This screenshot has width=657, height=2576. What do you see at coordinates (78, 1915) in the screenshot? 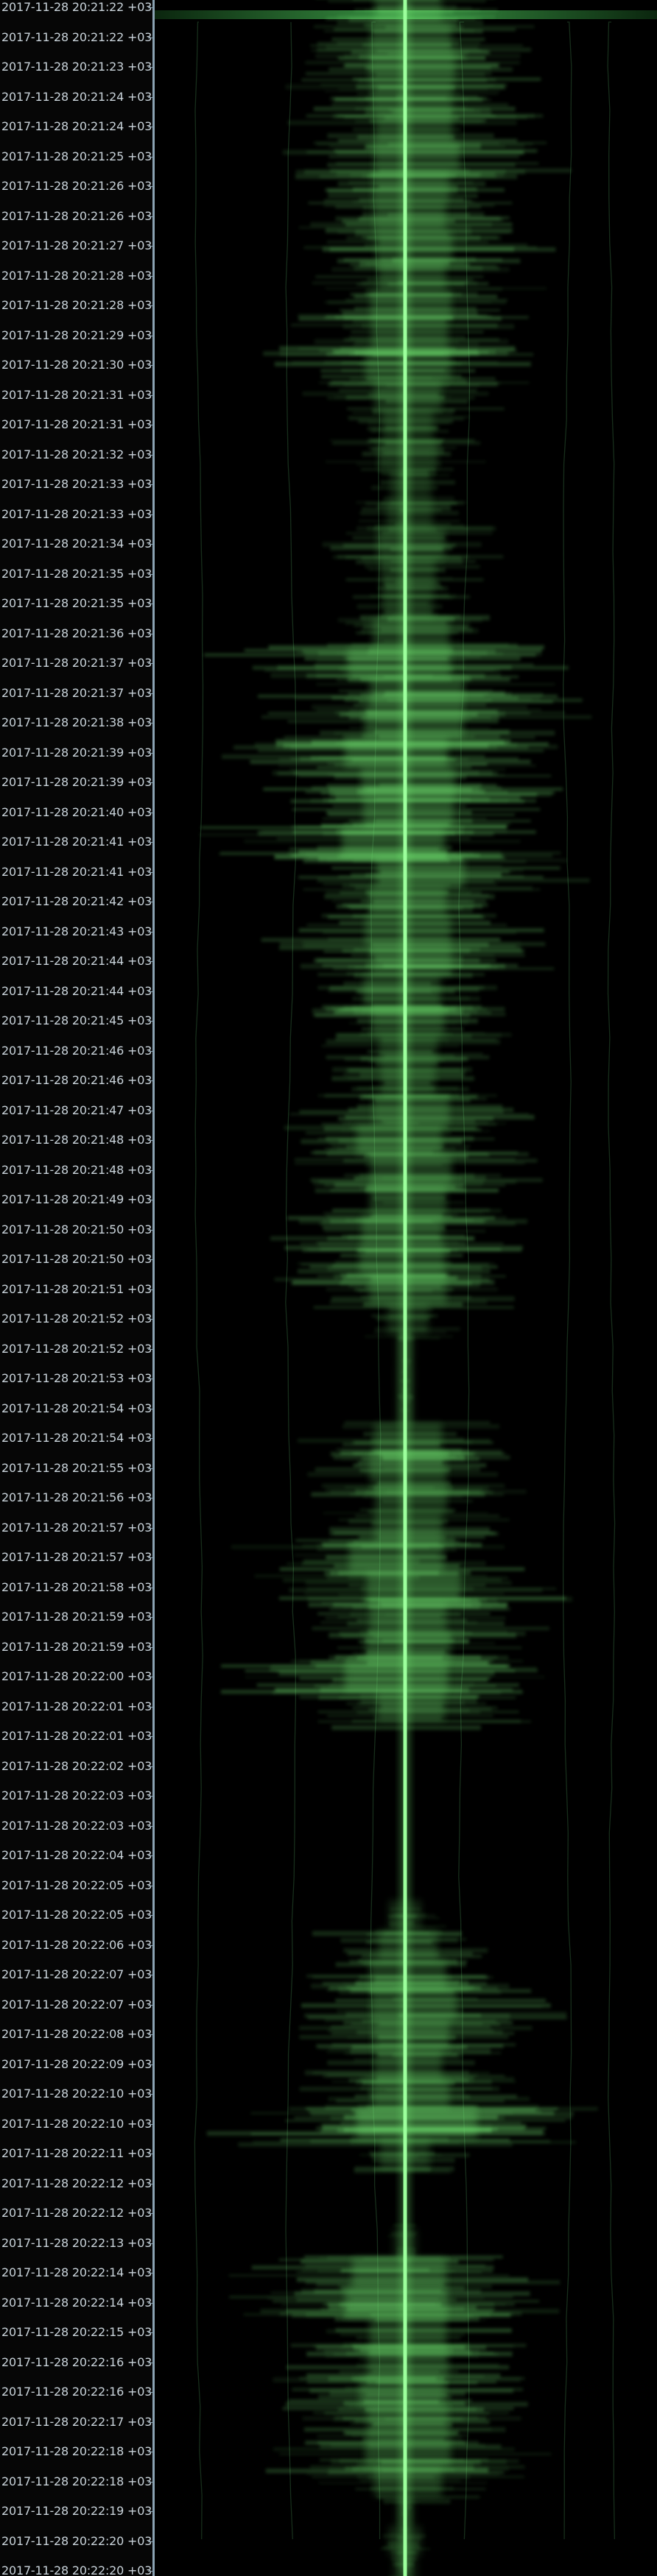
I see `timestamp-label: 2017-11-28 20:22:05 +03:00` at bounding box center [78, 1915].